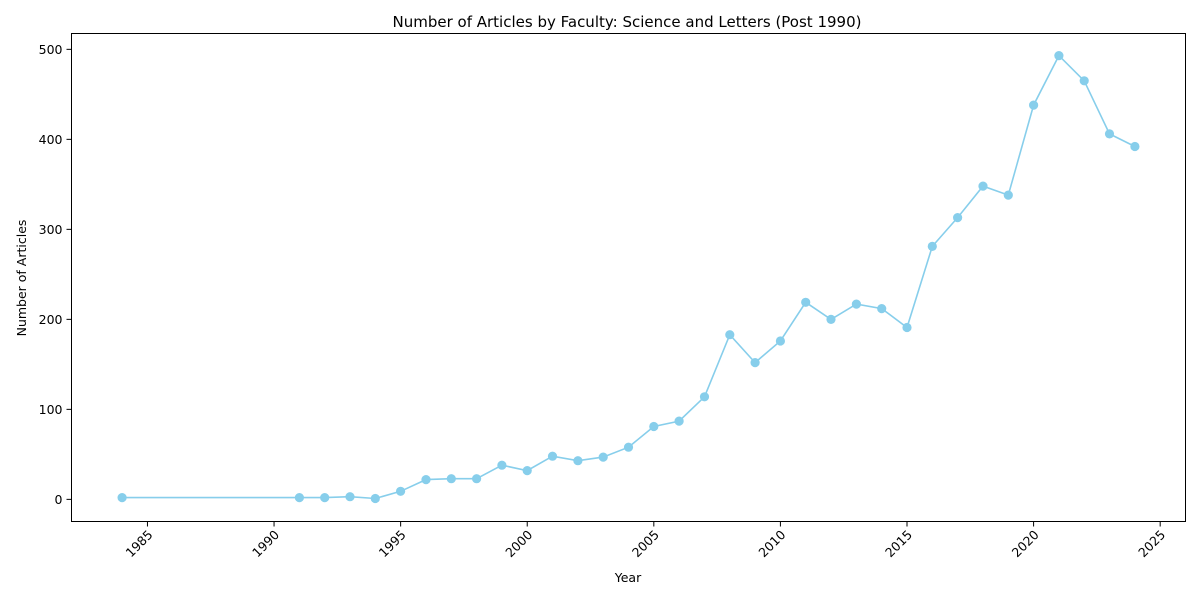 This screenshot has height=600, width=1200. I want to click on x-tick-label: 1990, so click(265, 543).